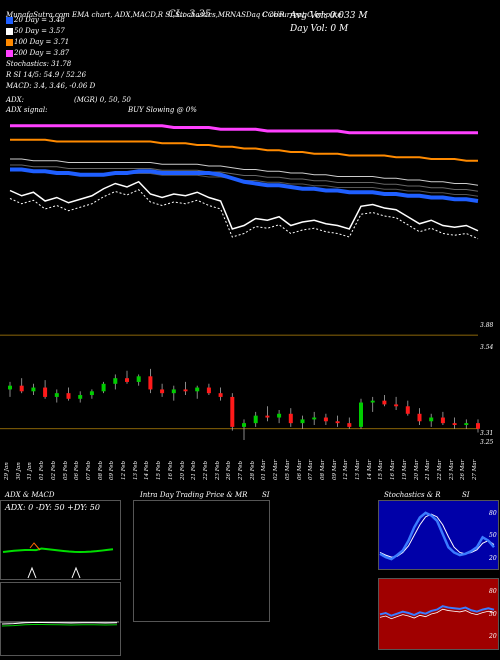 The width and height of the screenshot is (500, 660). Describe the element at coordinates (493, 636) in the screenshot. I see `rsi-tick-20: 20` at that location.